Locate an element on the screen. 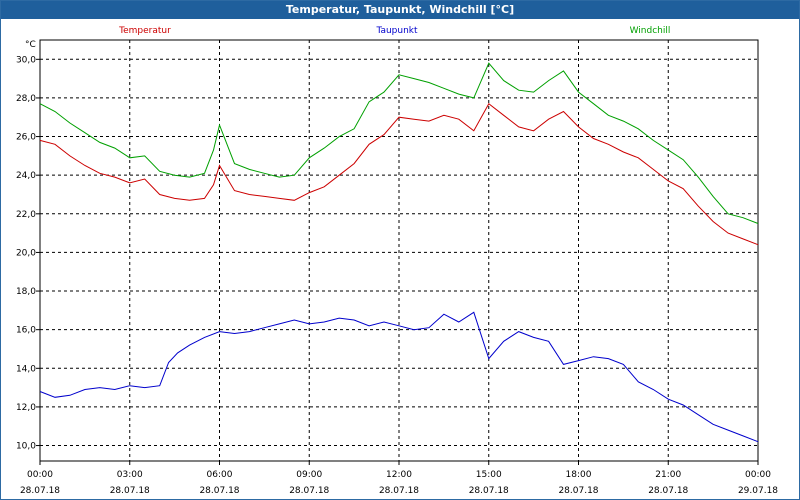  x-tick-time-label: 06:00 is located at coordinates (220, 475).